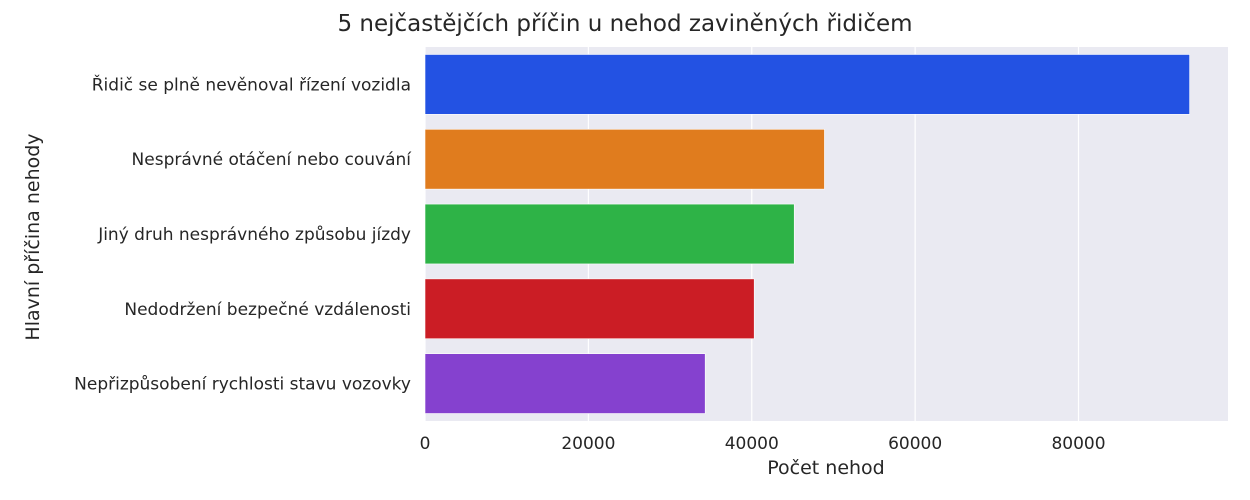 The width and height of the screenshot is (1250, 500). Describe the element at coordinates (915, 444) in the screenshot. I see `x-tick-label: 60000` at that location.